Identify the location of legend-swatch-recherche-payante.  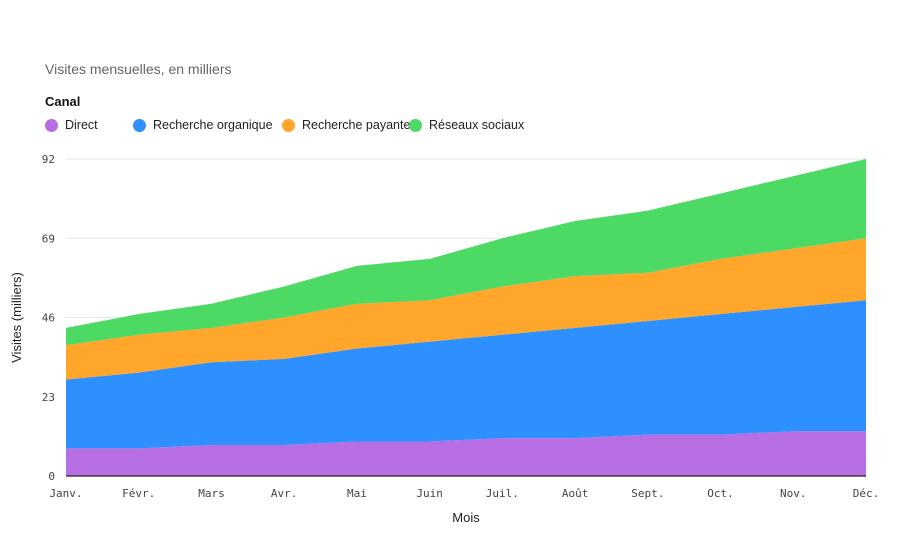
(288, 125).